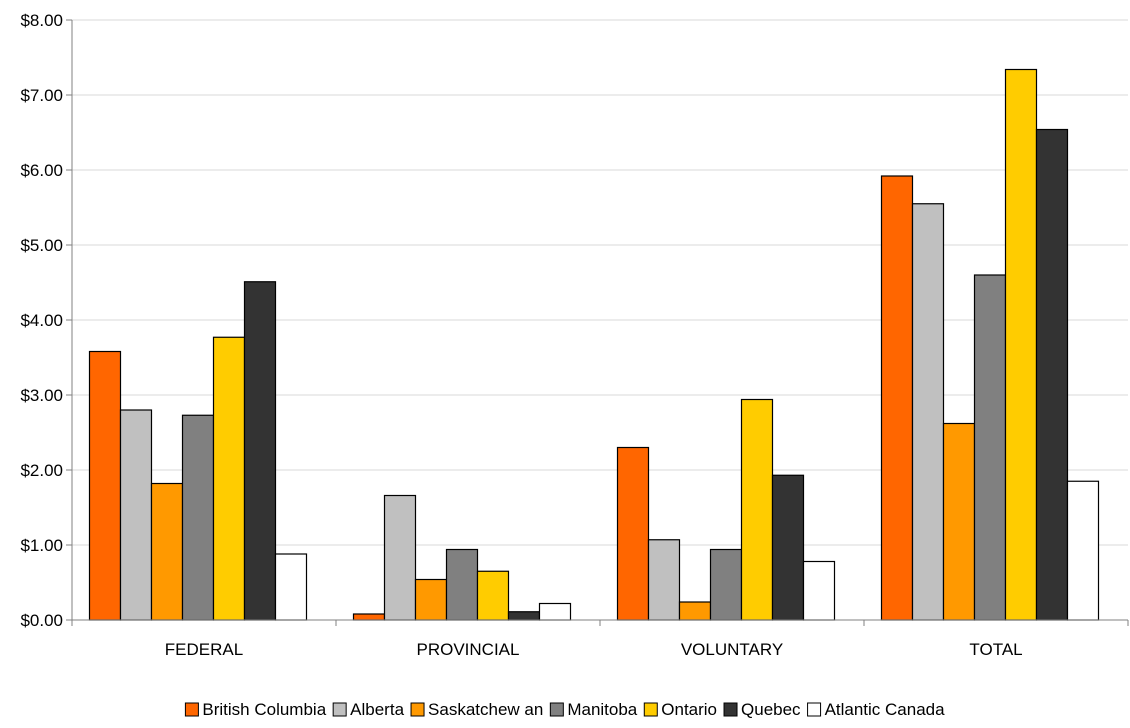 The image size is (1130, 728). What do you see at coordinates (41, 170) in the screenshot?
I see `y-tick-label: $6.00` at bounding box center [41, 170].